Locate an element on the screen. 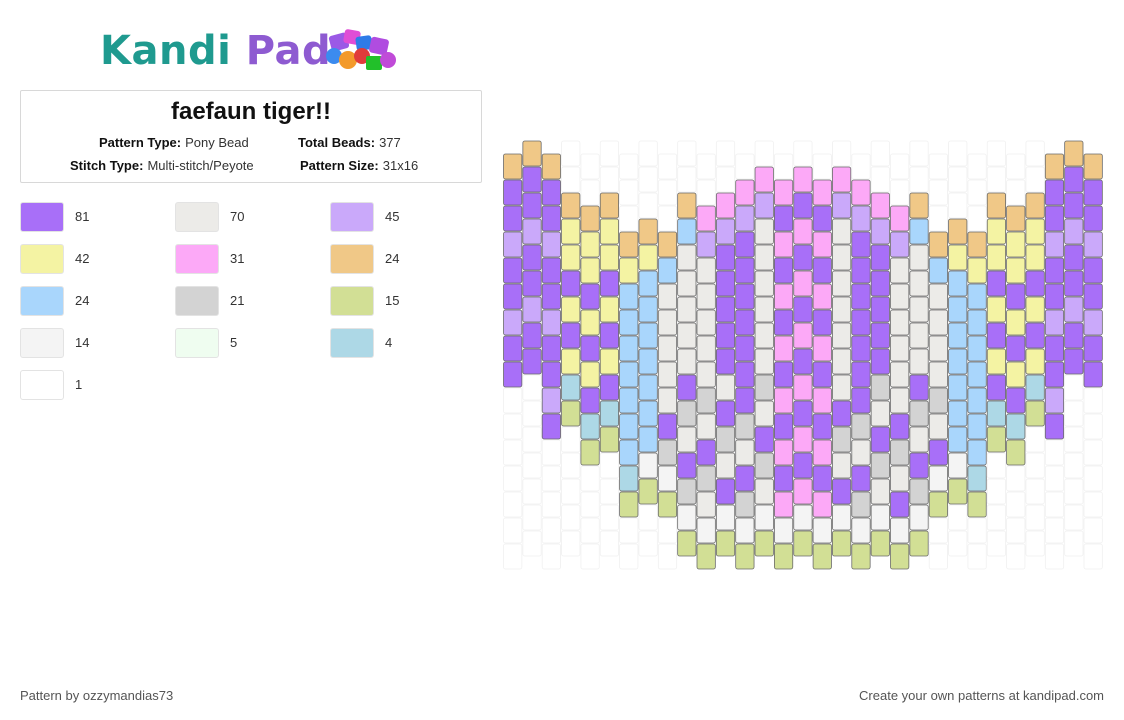 This screenshot has width=1124, height=720. kandipad-link: Create your own patterns at kandipad.com is located at coordinates (981, 695).